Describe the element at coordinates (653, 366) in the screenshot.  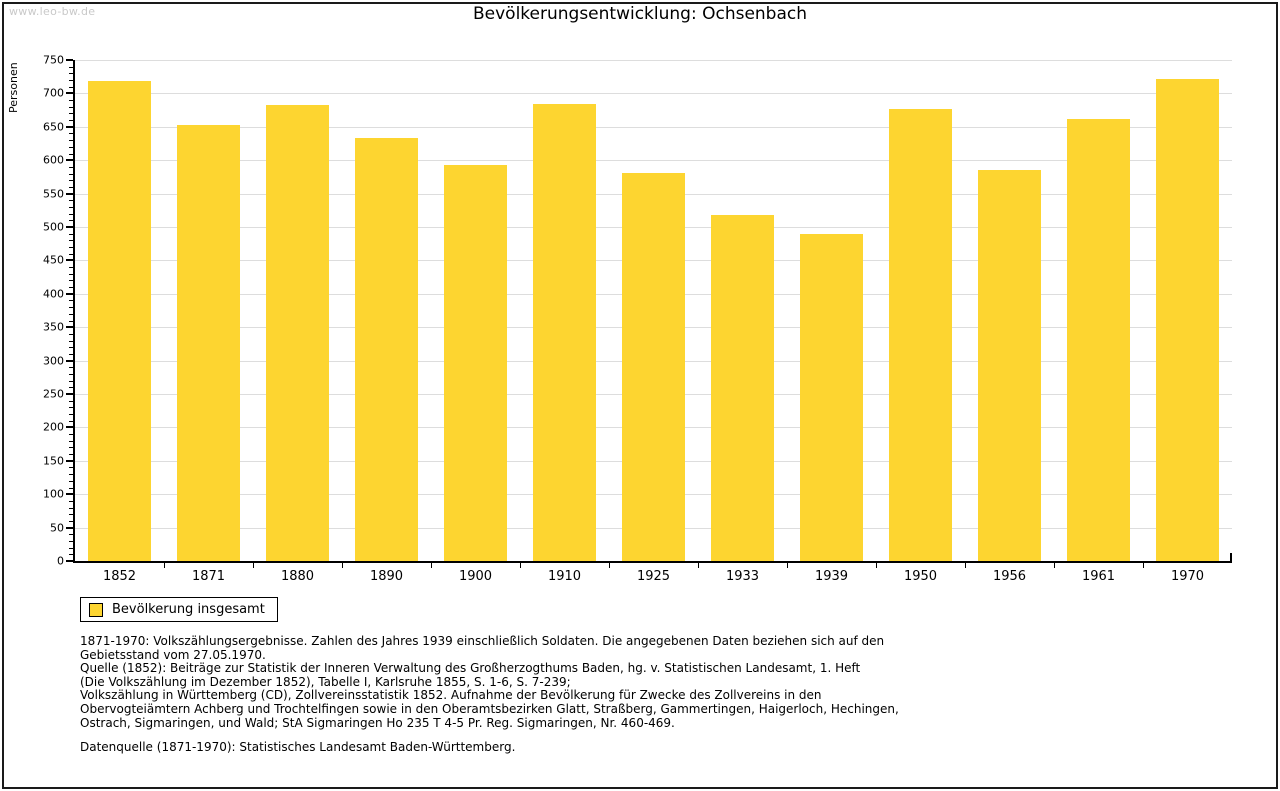
I see `bar-1925` at that location.